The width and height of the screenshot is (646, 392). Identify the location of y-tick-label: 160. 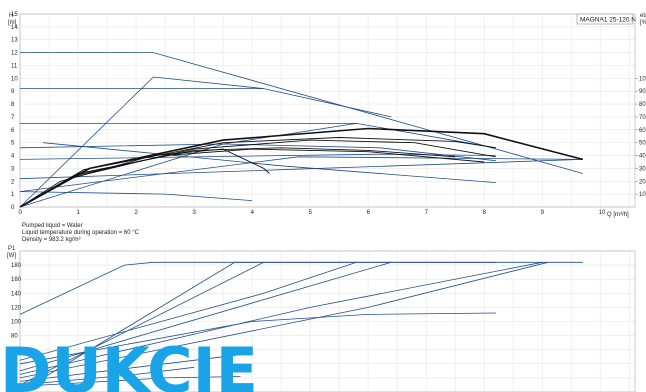
(16, 280).